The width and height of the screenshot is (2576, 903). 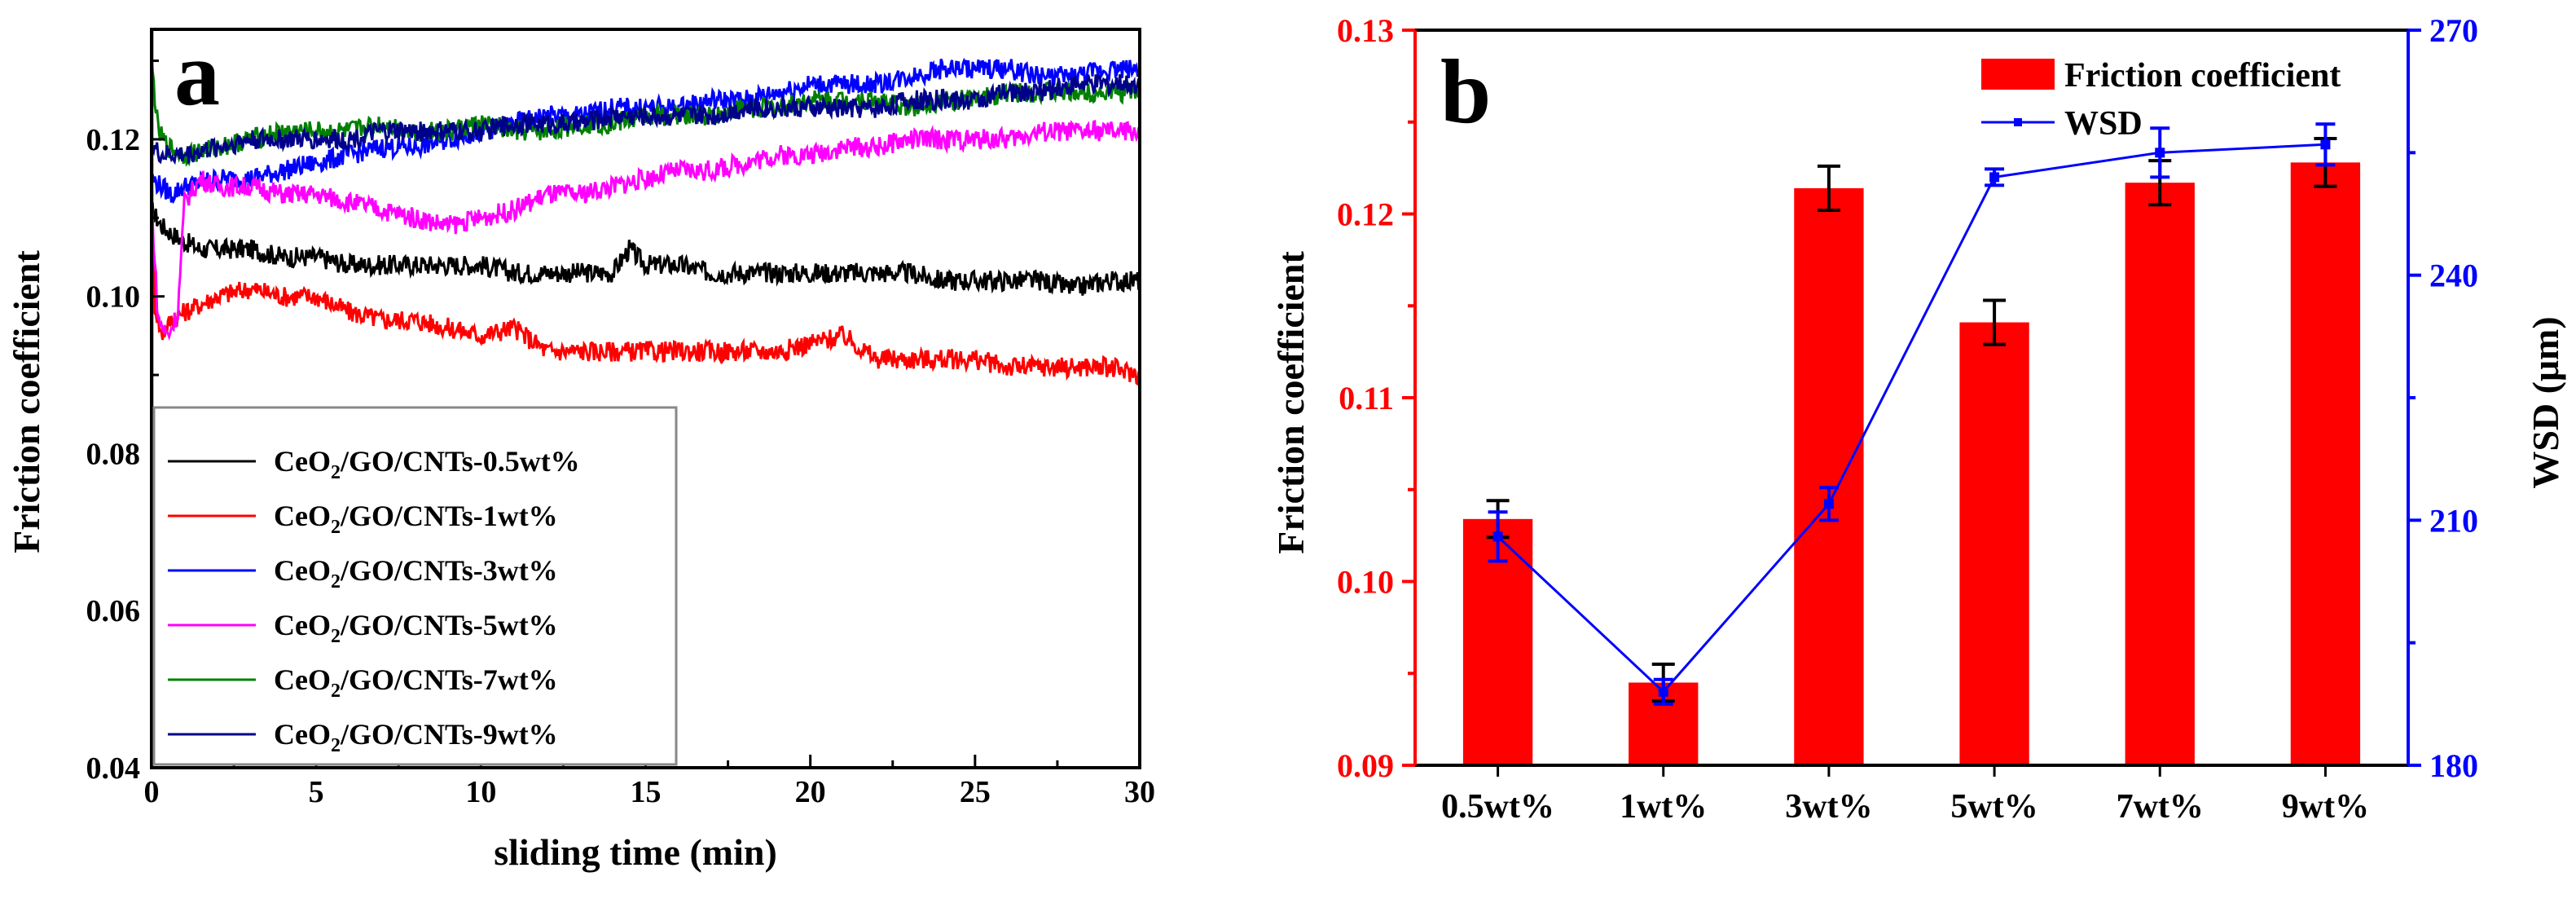 What do you see at coordinates (1663, 807) in the screenshot?
I see `x-tick-label: 1wt%` at bounding box center [1663, 807].